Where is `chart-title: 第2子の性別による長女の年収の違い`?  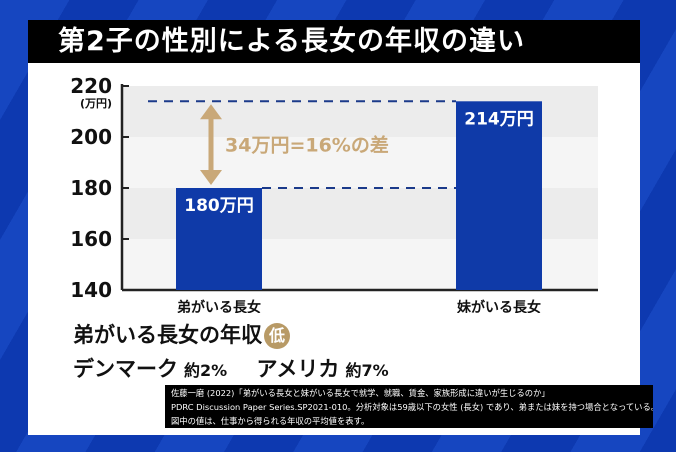
chart-title: 第2子の性別による長女の年収の違い is located at coordinates (334, 41).